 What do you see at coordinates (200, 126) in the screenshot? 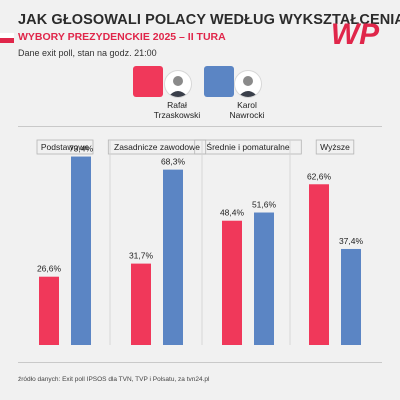
I see `divider-top` at bounding box center [200, 126].